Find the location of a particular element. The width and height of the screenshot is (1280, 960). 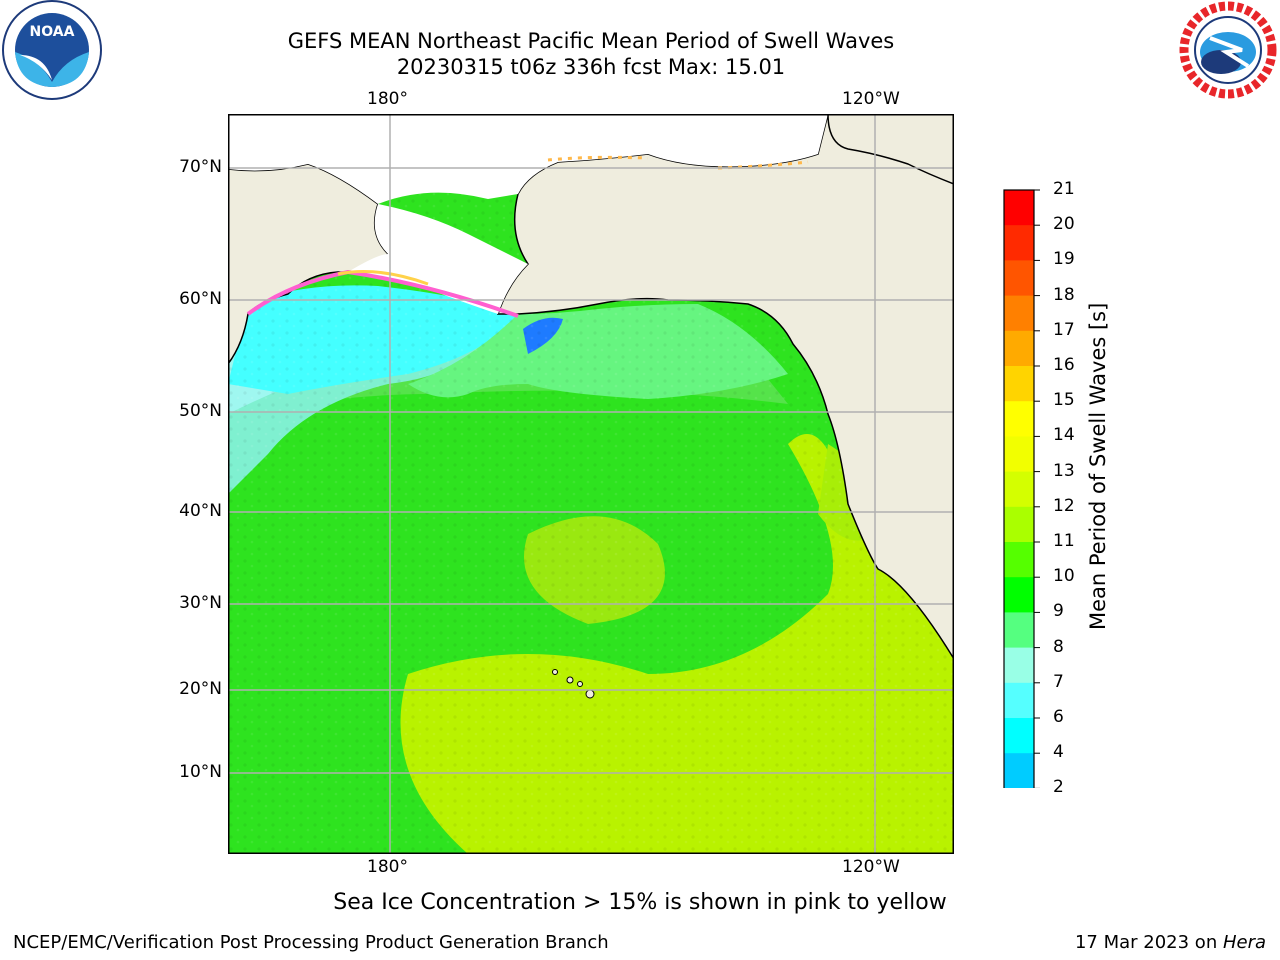

land-arctic-islands is located at coordinates (891, 149).